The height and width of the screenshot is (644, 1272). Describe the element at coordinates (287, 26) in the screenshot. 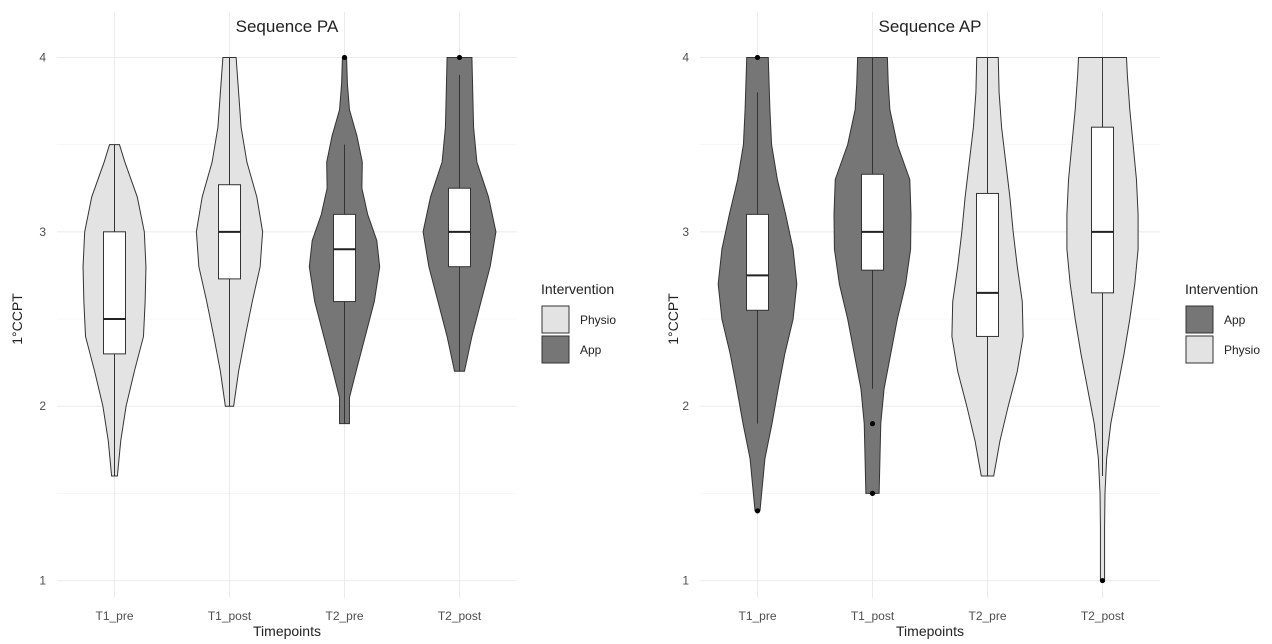

I see `chart-title: Sequence PA` at that location.